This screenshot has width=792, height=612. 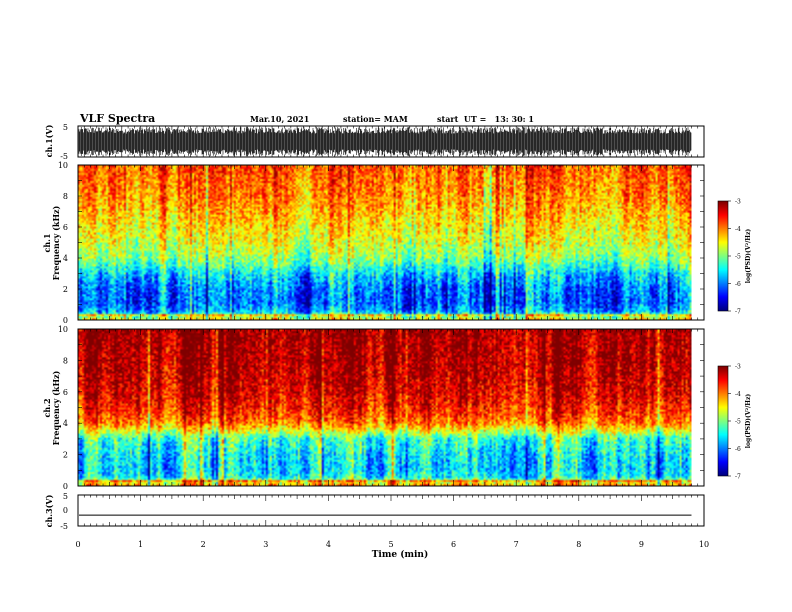 What do you see at coordinates (65, 455) in the screenshot?
I see `ch2-spectrogram-ytick-2: 2` at bounding box center [65, 455].